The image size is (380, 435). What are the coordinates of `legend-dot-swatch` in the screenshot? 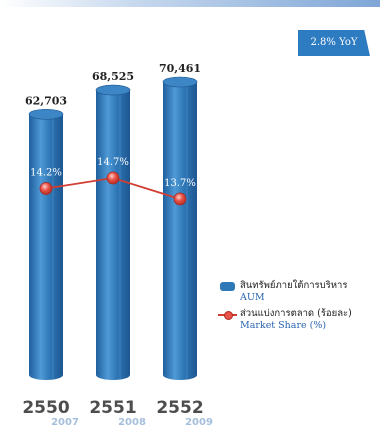 It's located at (228, 315).